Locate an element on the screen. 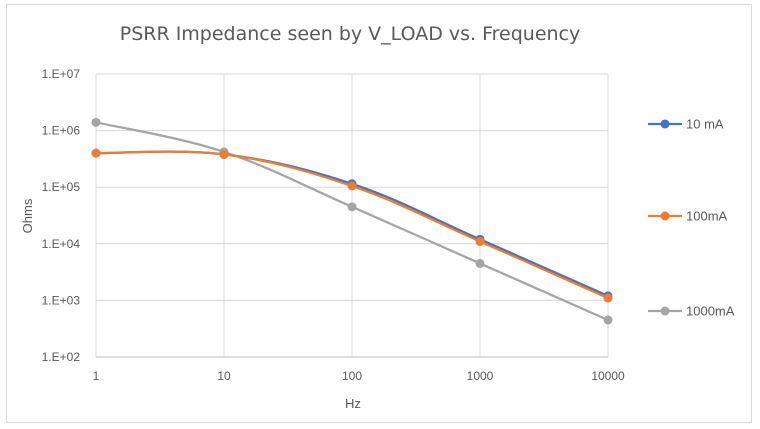 The width and height of the screenshot is (760, 429). legend: 10 mA 100mA 1000mA is located at coordinates (691, 218).